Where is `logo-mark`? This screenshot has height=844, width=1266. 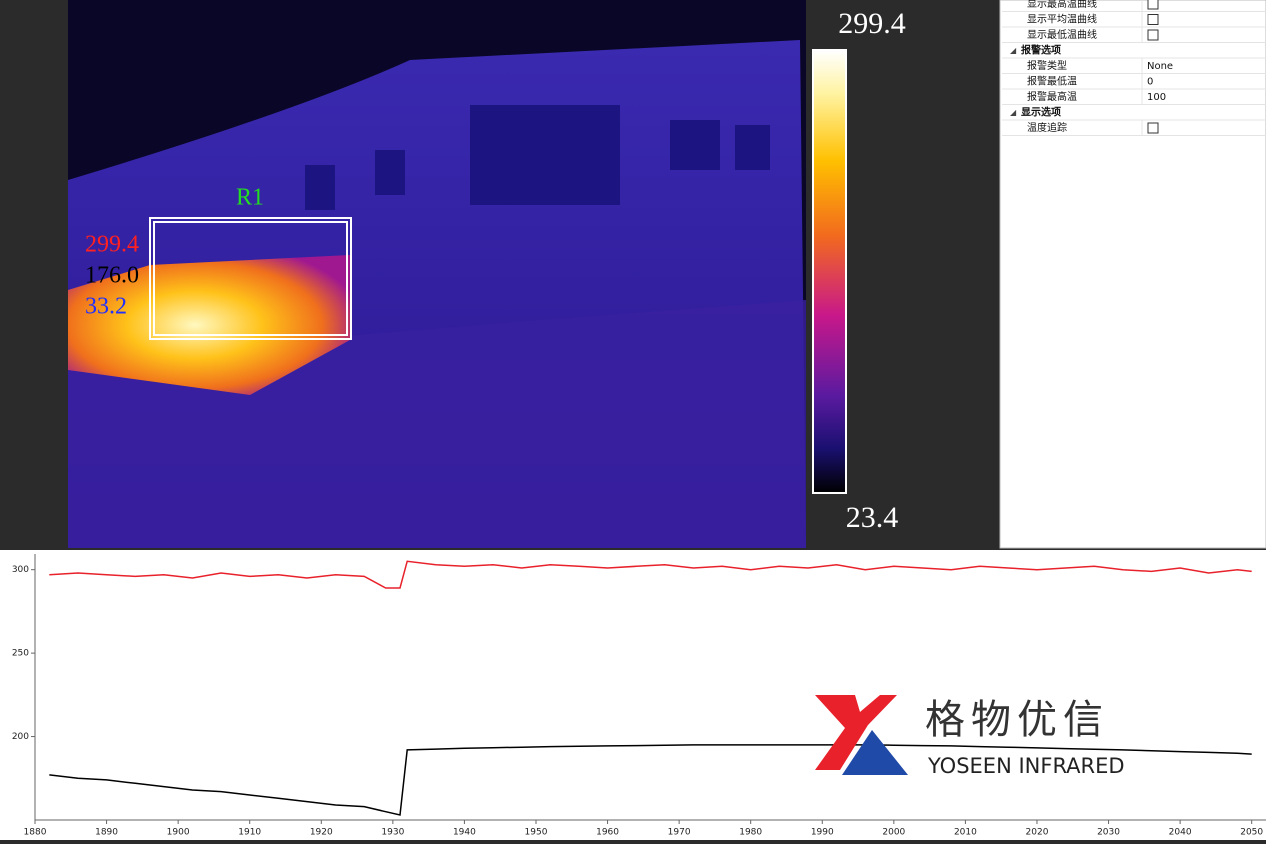 logo-mark is located at coordinates (856, 732).